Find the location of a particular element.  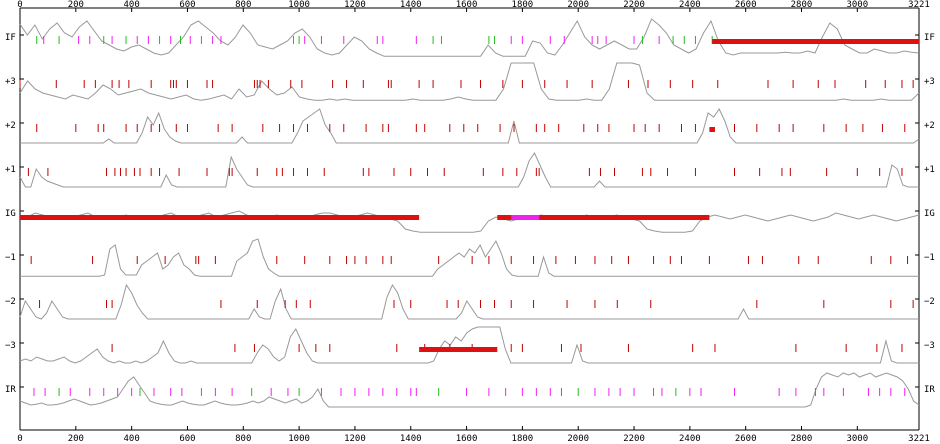

track-label-right: IF is located at coordinates (929, 38).